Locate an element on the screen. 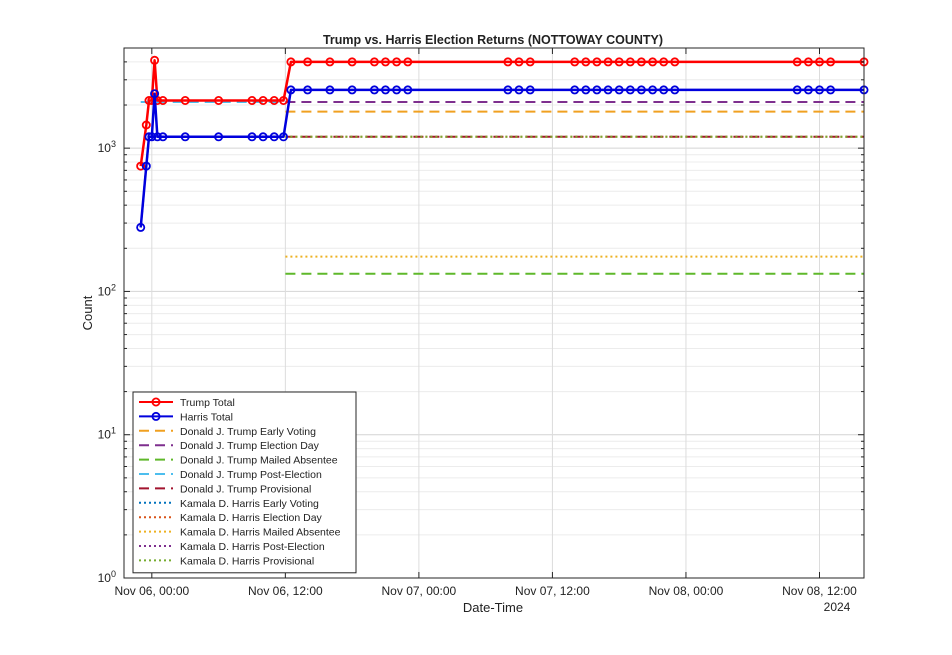 The width and height of the screenshot is (952, 655). x-tick-label: Nov 06, 12:00 is located at coordinates (285, 591).